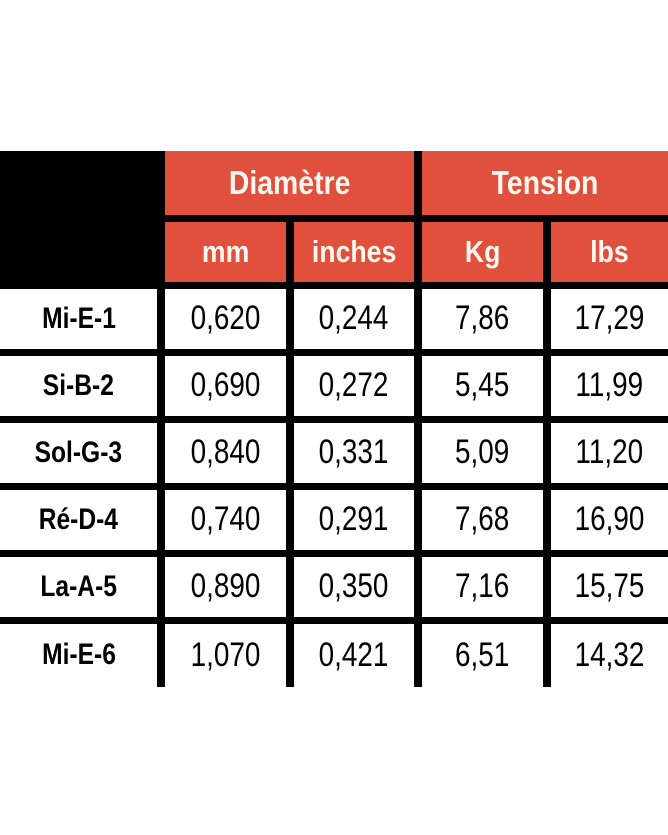 This screenshot has height=835, width=668. I want to click on col-header-inches: inches, so click(354, 251).